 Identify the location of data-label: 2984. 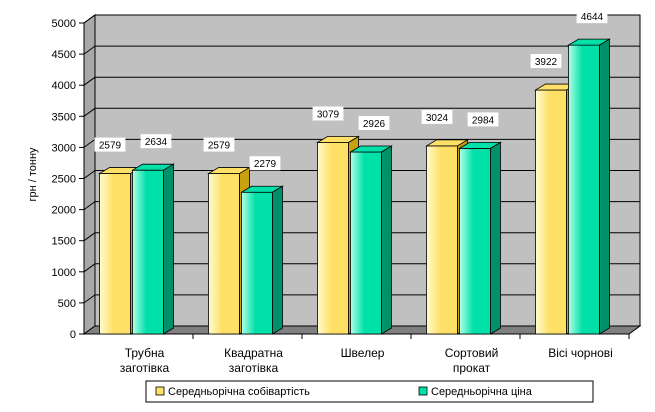
(483, 119).